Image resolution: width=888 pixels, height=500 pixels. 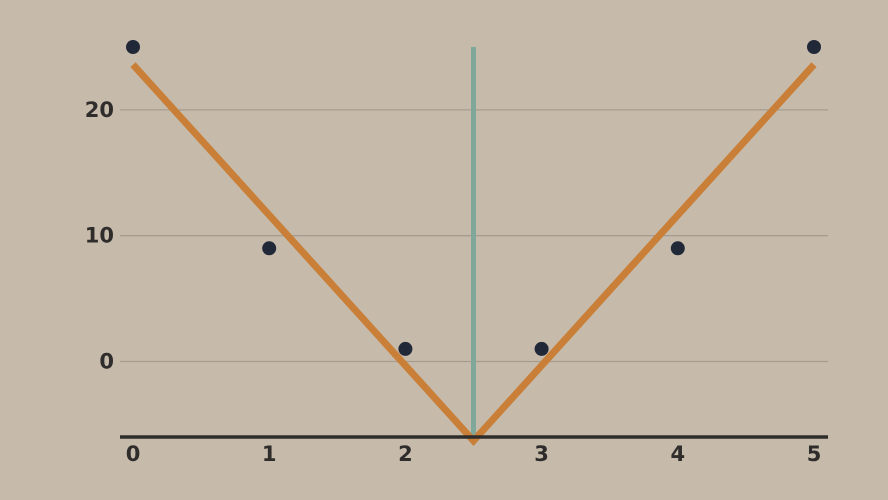 I want to click on y-tick-label-10: 10, so click(x=99, y=236).